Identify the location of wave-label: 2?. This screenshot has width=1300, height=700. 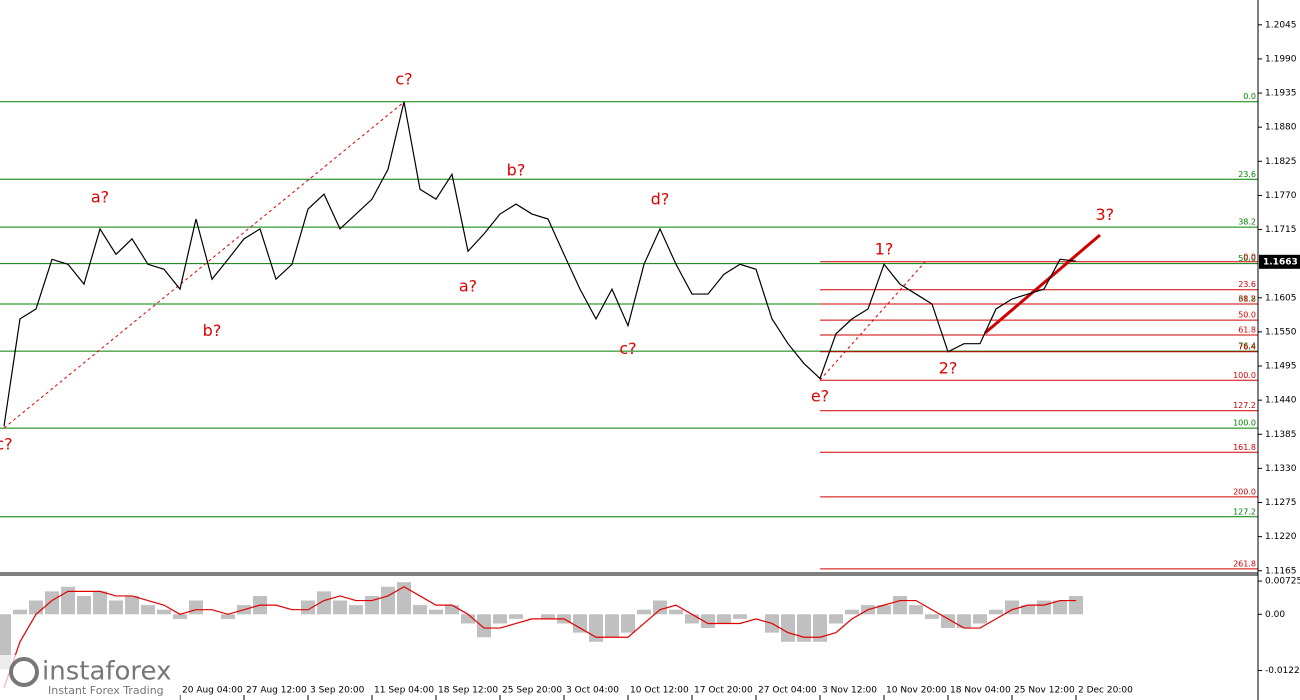
(948, 368).